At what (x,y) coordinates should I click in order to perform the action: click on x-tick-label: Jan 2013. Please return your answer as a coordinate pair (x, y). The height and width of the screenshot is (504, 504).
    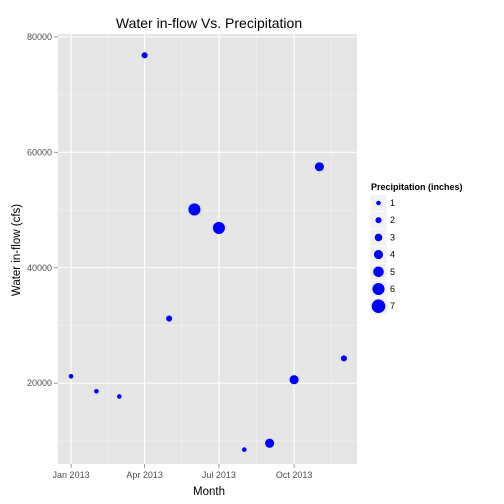
    Looking at the image, I should click on (71, 475).